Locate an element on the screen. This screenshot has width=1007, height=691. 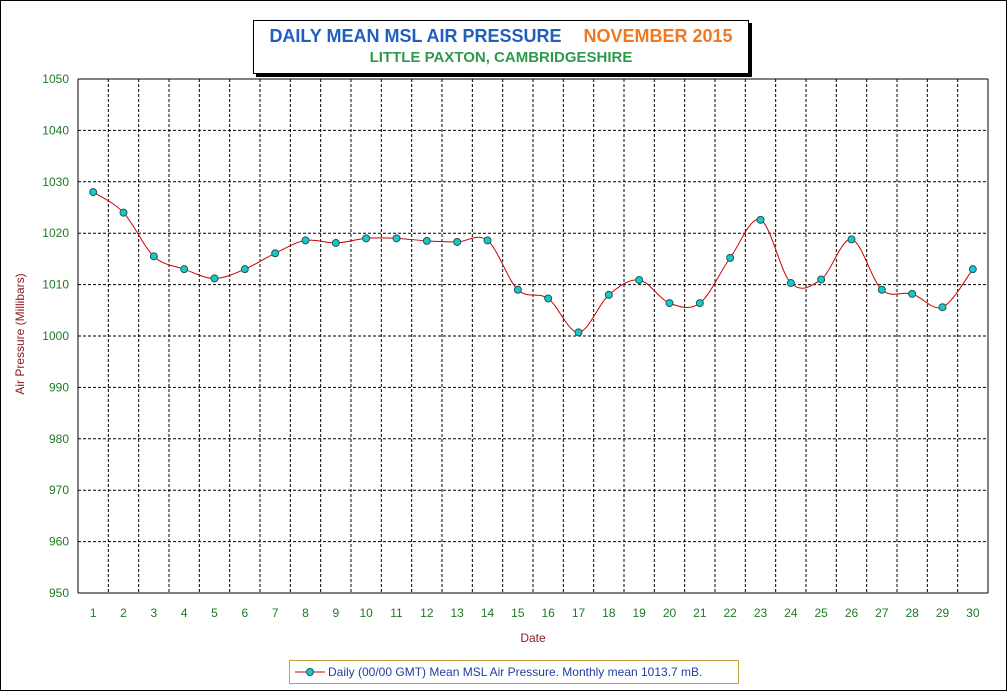
y-tick-label: 990 is located at coordinates (59, 387).